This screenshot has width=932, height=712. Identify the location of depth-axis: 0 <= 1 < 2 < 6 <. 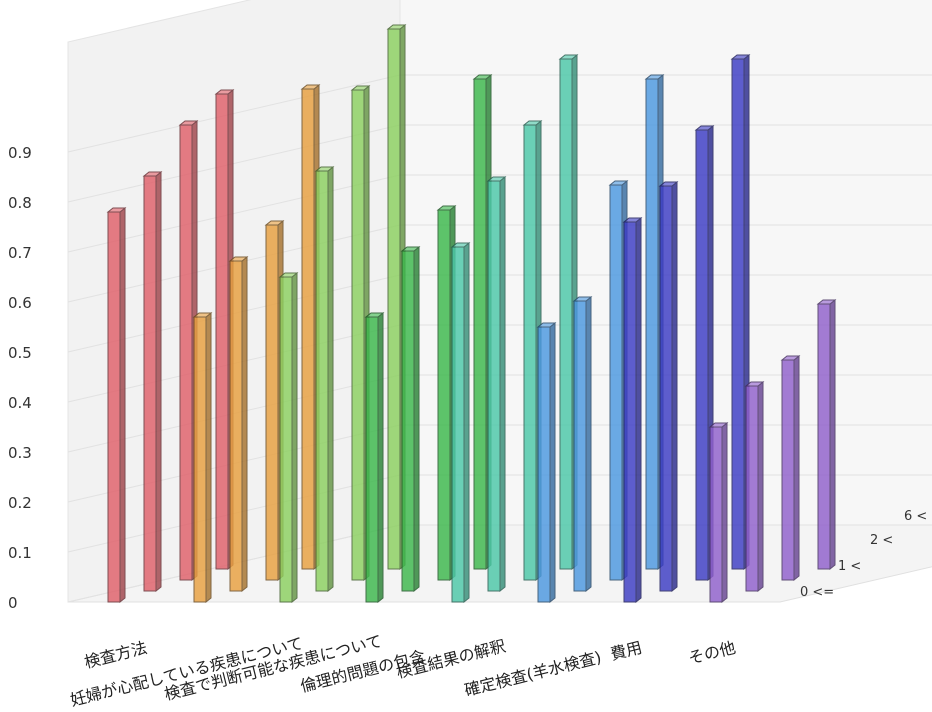
(863, 554).